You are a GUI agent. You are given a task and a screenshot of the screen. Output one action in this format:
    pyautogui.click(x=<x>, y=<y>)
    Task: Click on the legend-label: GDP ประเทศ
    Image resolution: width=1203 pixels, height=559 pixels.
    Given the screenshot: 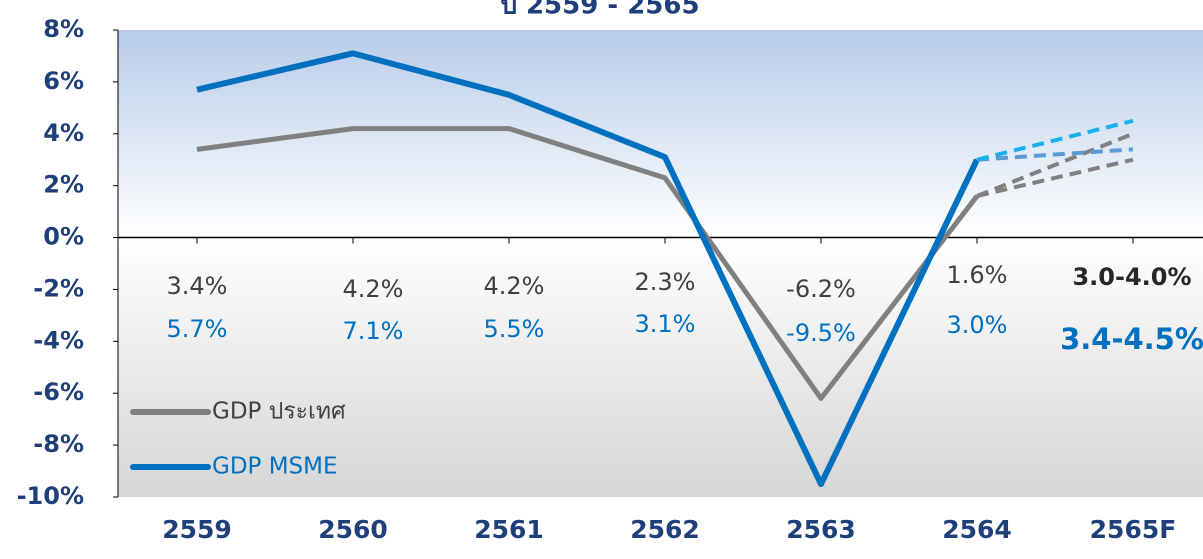 What is the action you would take?
    pyautogui.click(x=279, y=412)
    